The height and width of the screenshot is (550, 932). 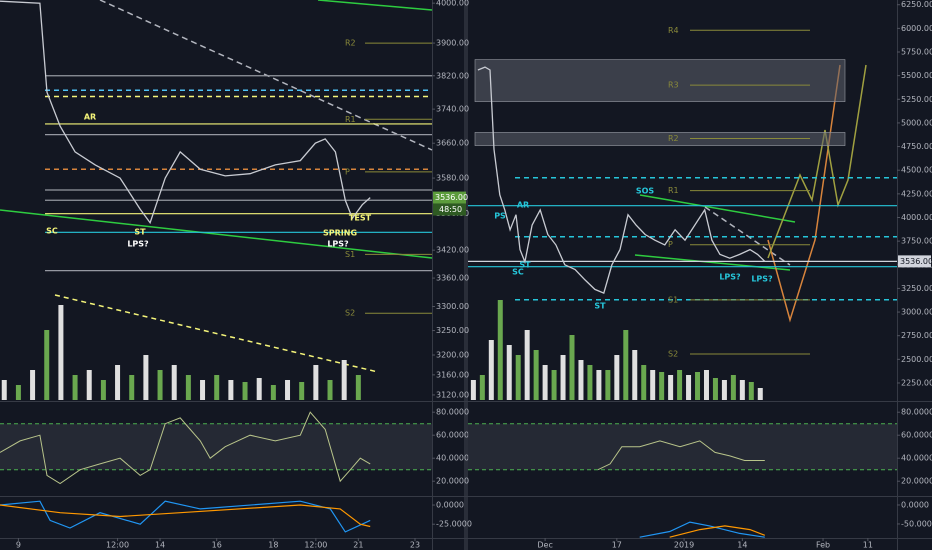 What do you see at coordinates (273, 545) in the screenshot?
I see `x-tick-label: 18` at bounding box center [273, 545].